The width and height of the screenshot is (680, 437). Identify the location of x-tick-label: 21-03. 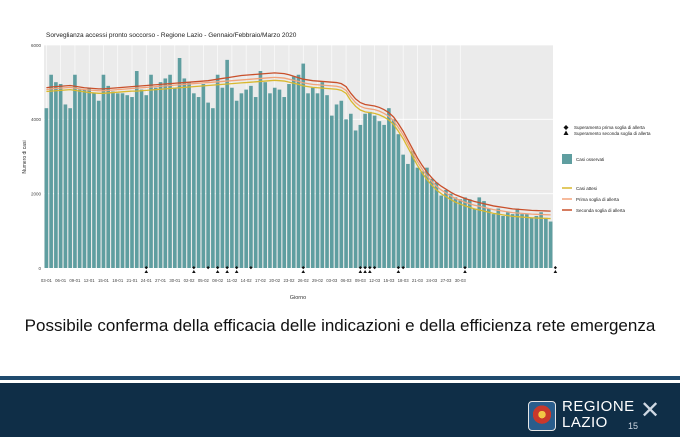
(418, 280).